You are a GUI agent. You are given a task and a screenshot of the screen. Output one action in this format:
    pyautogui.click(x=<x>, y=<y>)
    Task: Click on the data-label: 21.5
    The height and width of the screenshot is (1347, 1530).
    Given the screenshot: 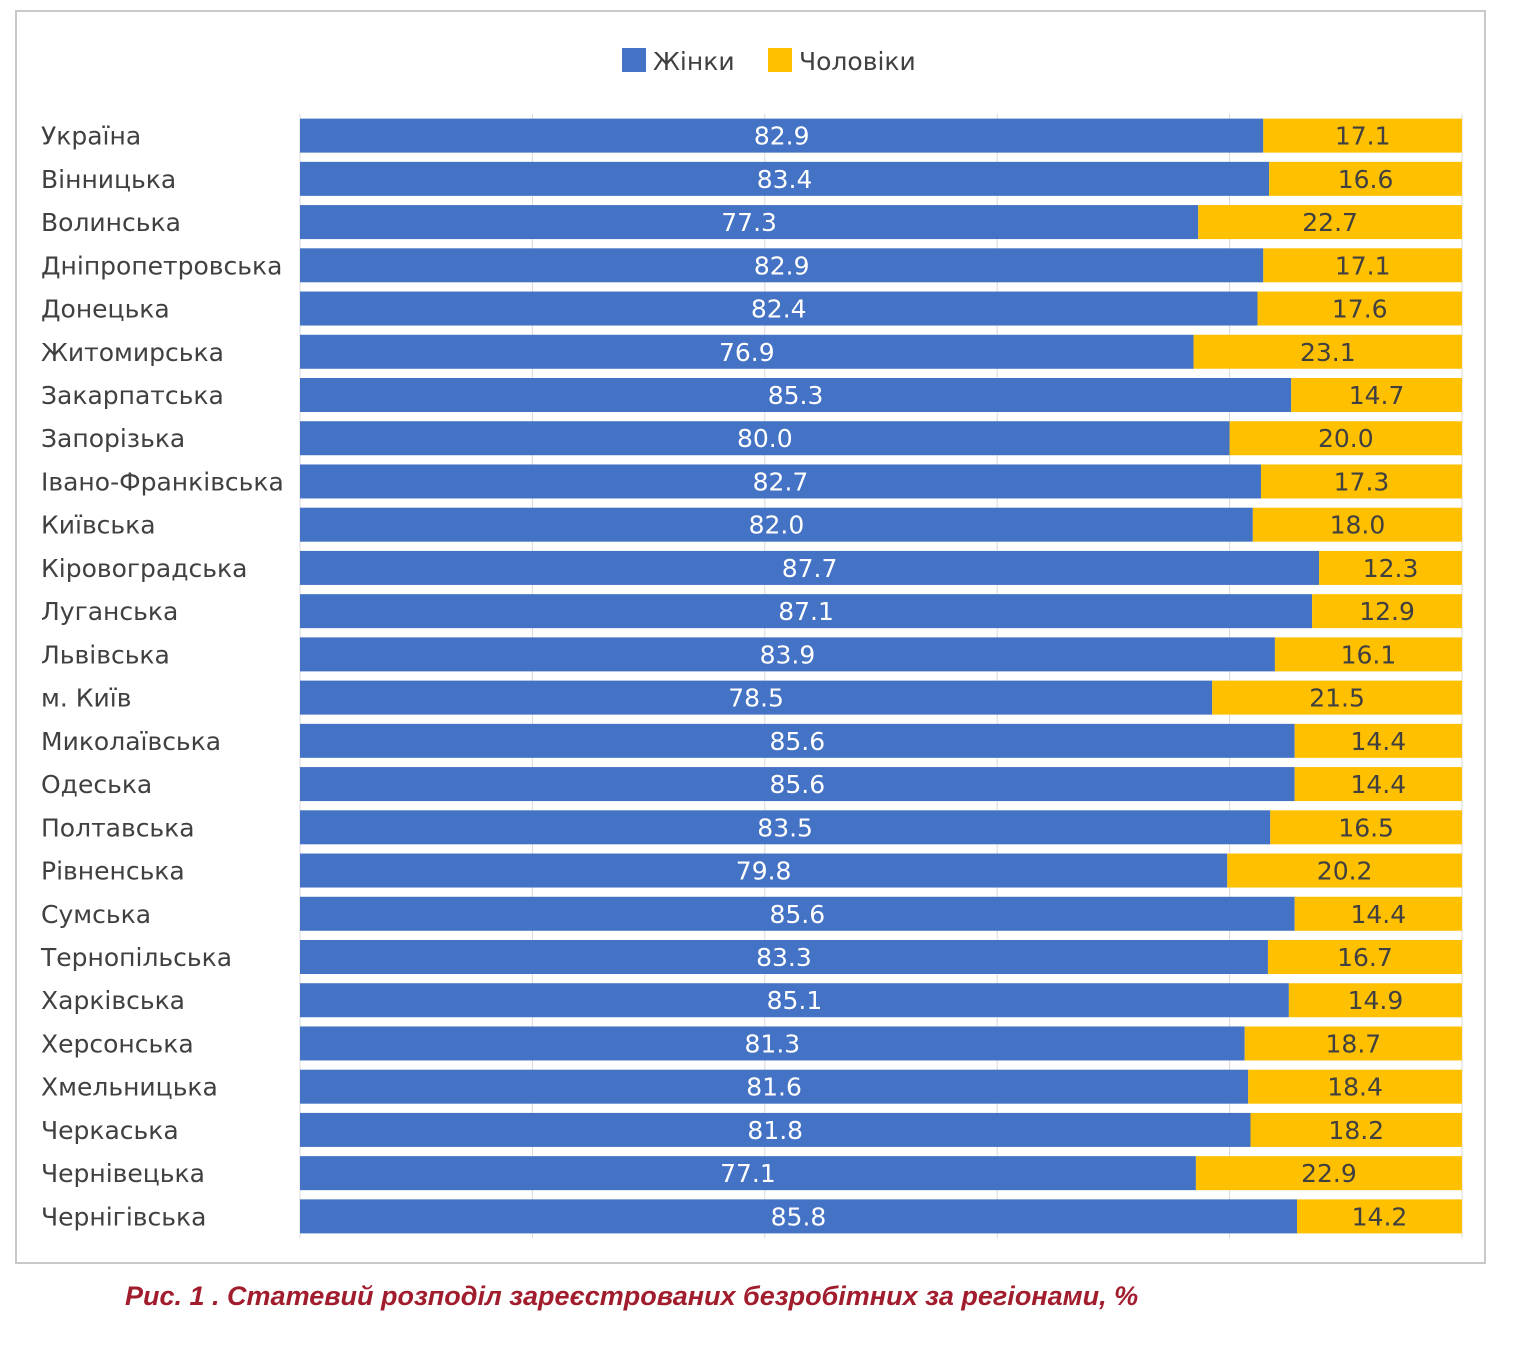 What is the action you would take?
    pyautogui.click(x=1337, y=698)
    